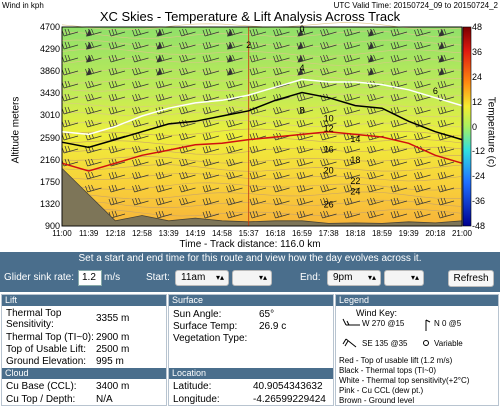 Image resolution: width=500 pixels, height=406 pixels. Describe the element at coordinates (426, 343) in the screenshot. I see `variable-wind-icon` at that location.